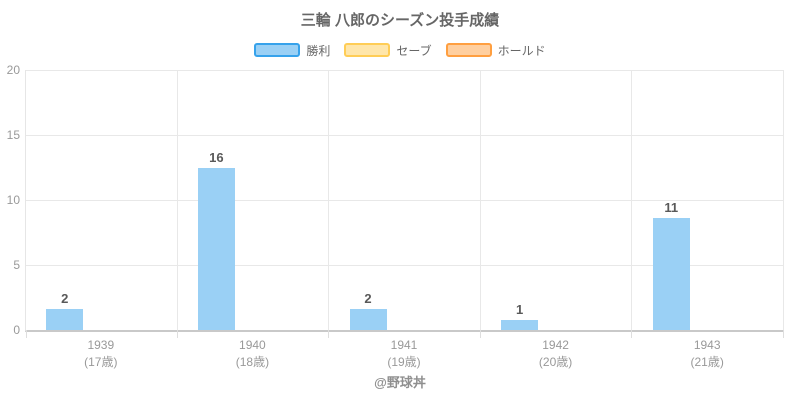 The image size is (800, 400). I want to click on legend-item-saves: セーブ, so click(388, 50).